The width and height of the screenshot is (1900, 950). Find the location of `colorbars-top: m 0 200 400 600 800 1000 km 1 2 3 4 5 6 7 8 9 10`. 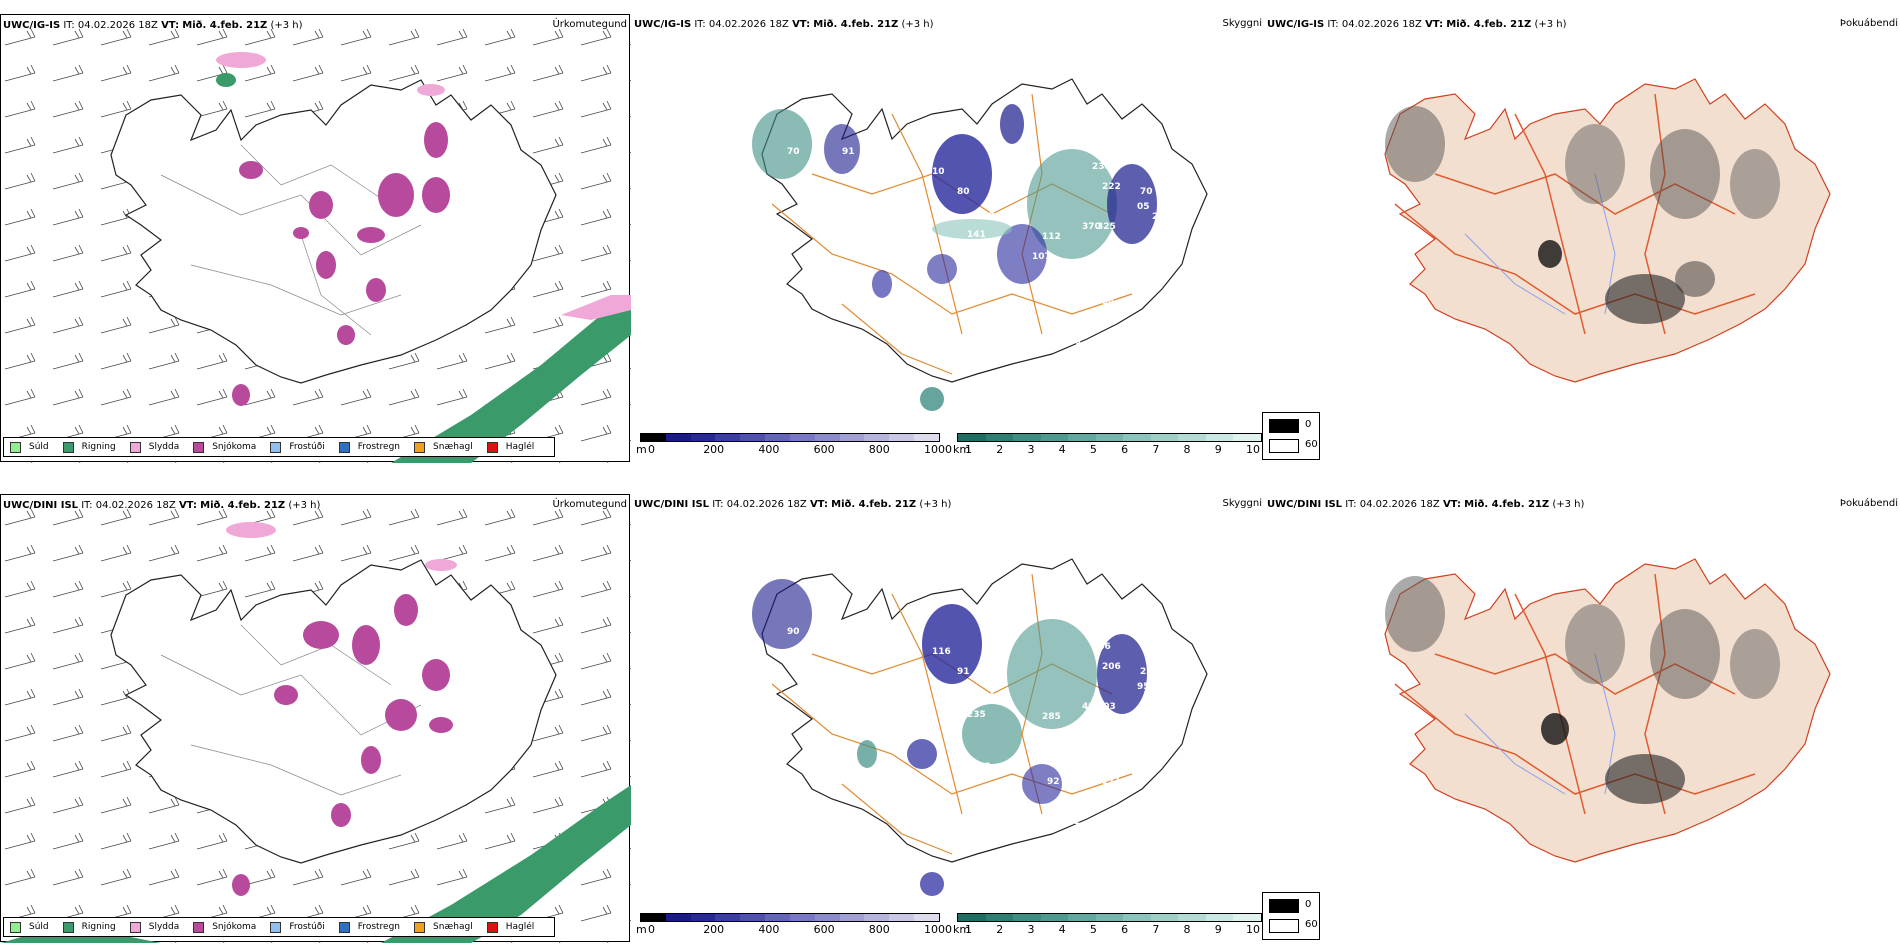

colorbars-top: m 0 200 400 600 800 1000 km 1 2 3 4 5 6 7 8 9 10 is located at coordinates (952, 446).